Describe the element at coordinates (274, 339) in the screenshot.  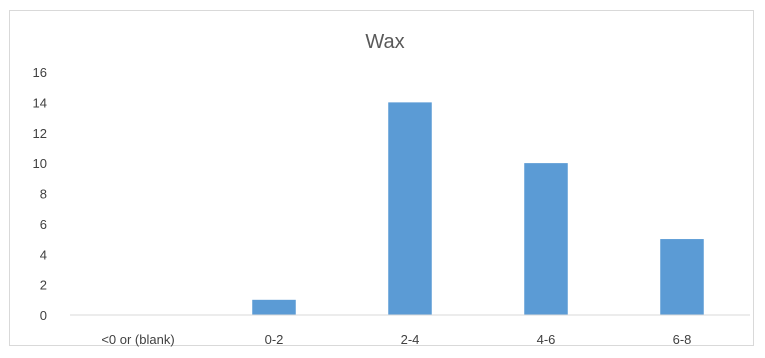
I see `x-tick-label: 0-2` at that location.